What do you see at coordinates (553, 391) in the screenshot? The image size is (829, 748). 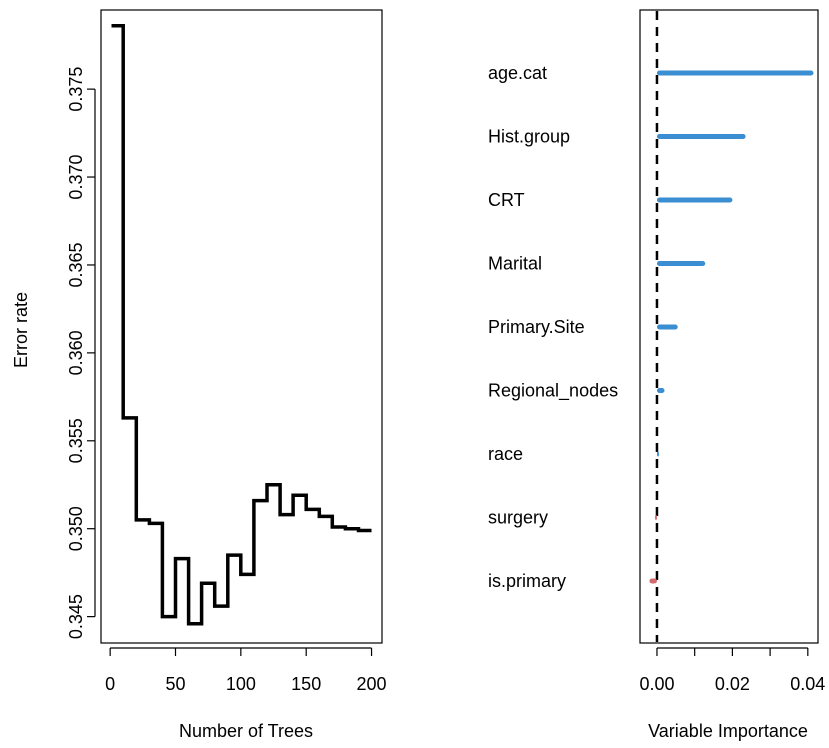 I see `variable-label: Regional_nodes` at bounding box center [553, 391].